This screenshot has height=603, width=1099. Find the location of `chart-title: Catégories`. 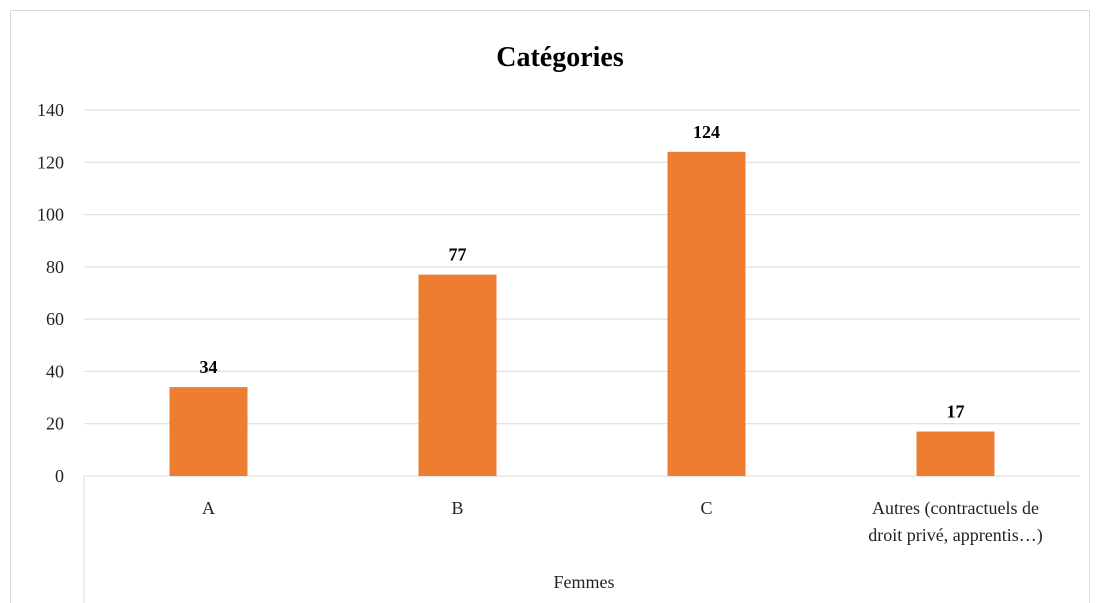

chart-title: Catégories is located at coordinates (560, 57).